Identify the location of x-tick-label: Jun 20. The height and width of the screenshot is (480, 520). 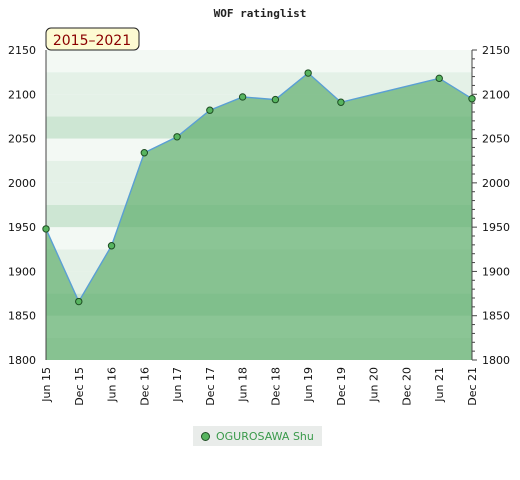
(374, 385).